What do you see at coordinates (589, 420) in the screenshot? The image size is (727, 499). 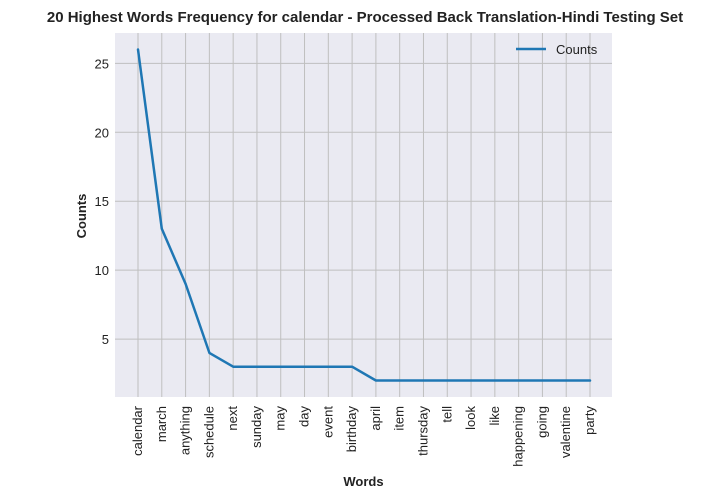 I see `x-tick-label: party` at bounding box center [589, 420].